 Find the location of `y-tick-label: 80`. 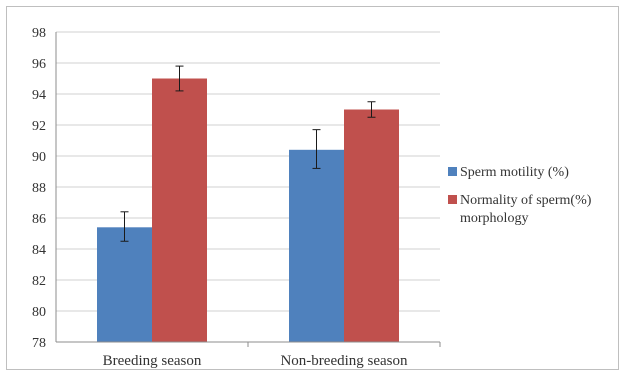

y-tick-label: 80 is located at coordinates (39, 312).